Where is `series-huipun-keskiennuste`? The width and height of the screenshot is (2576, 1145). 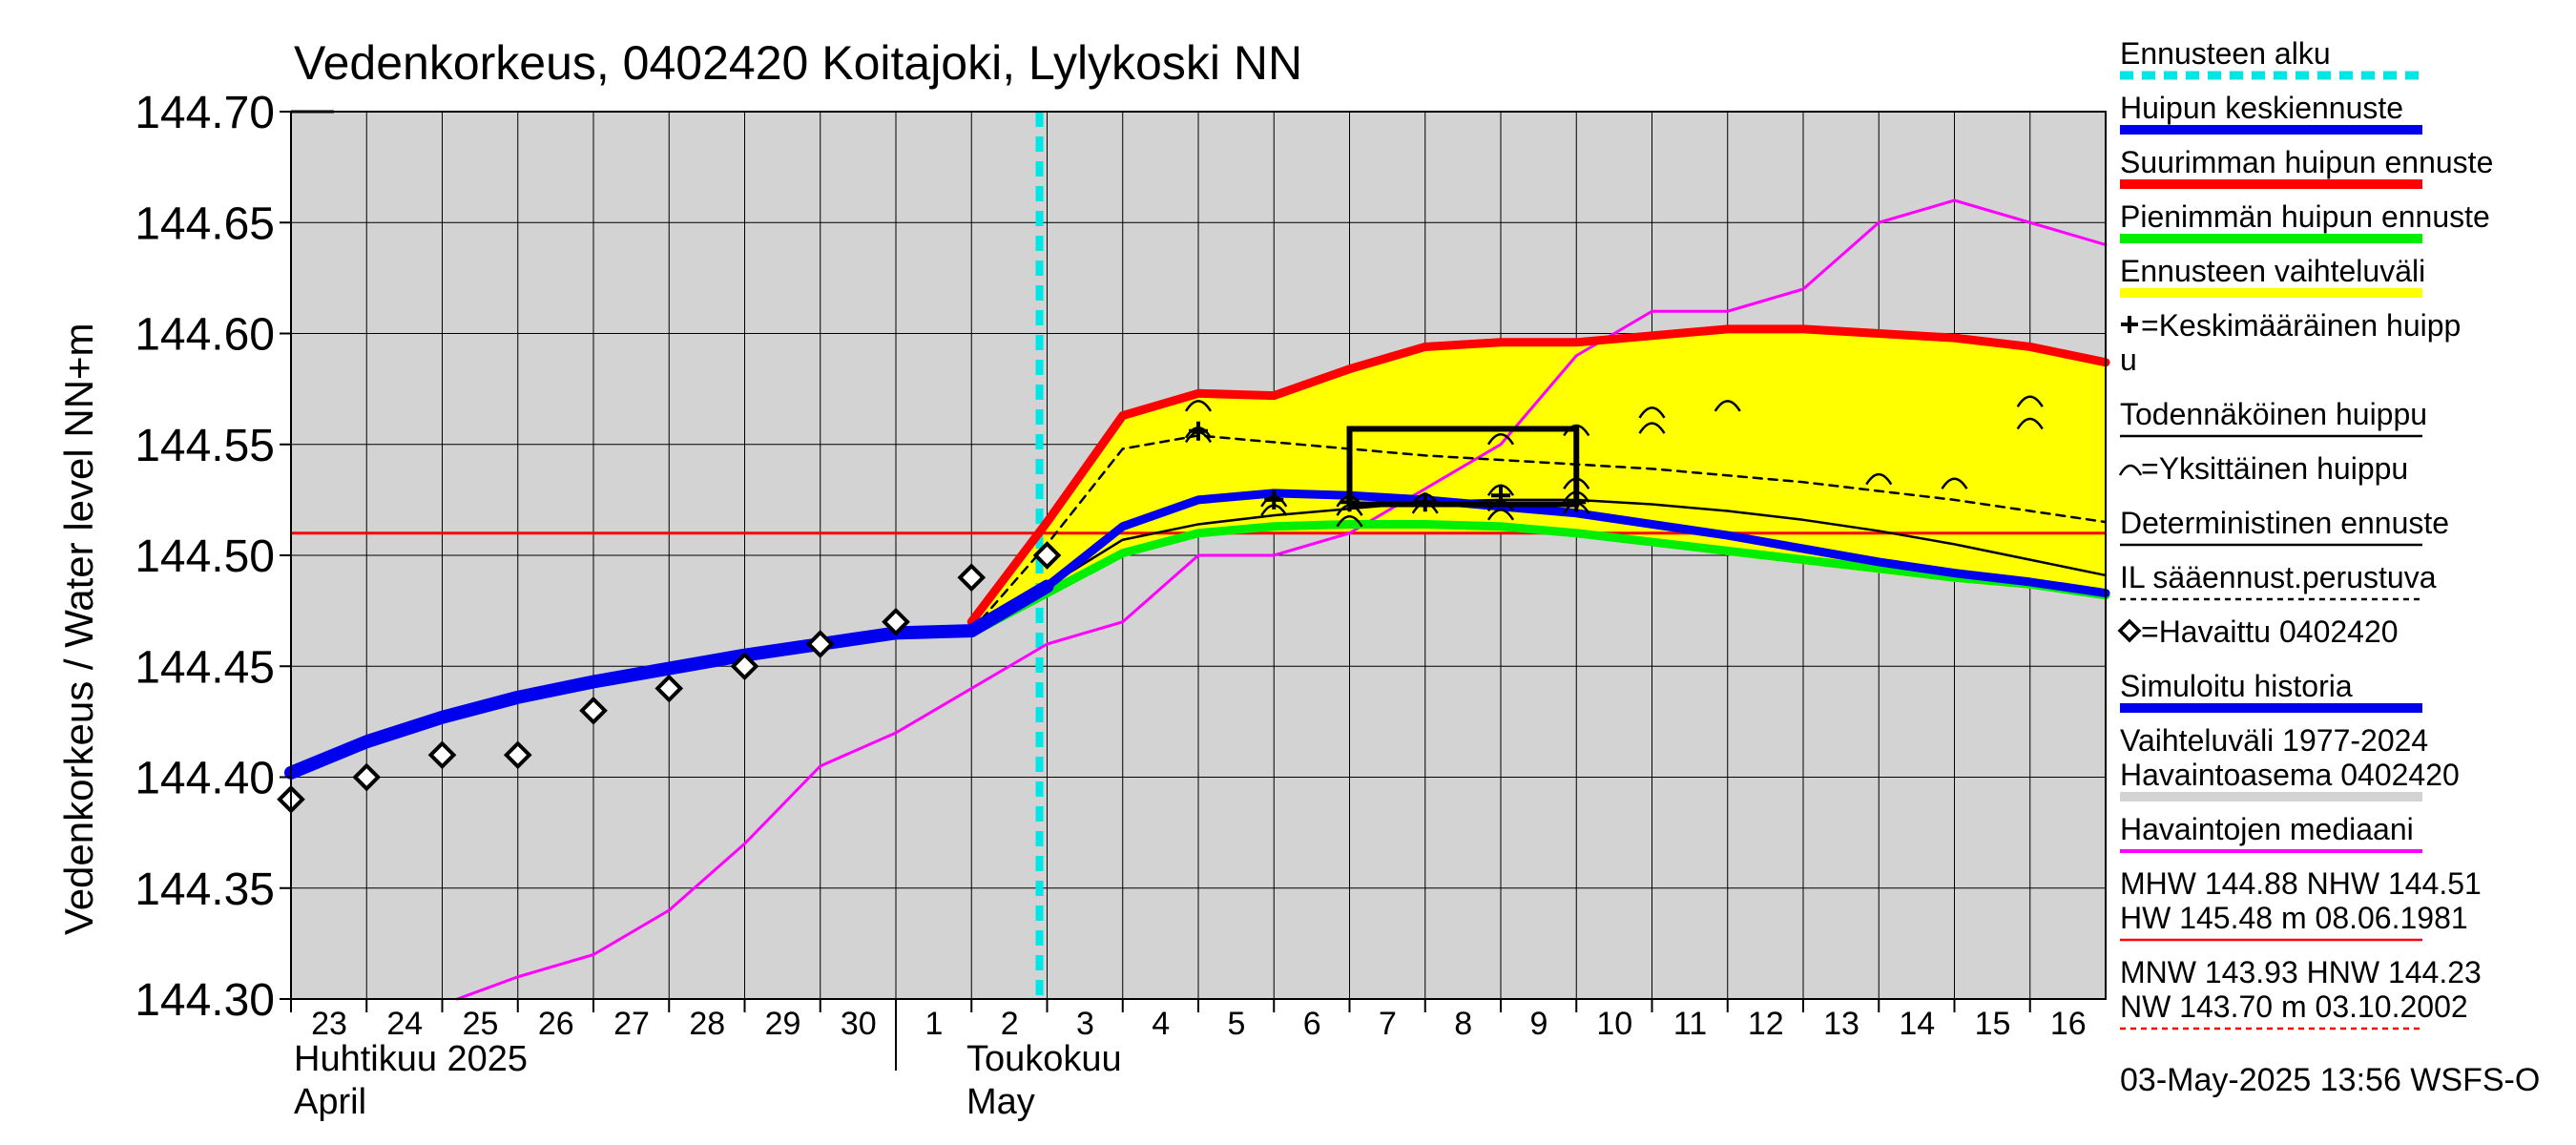 series-huipun-keskiennuste is located at coordinates (1538, 562).